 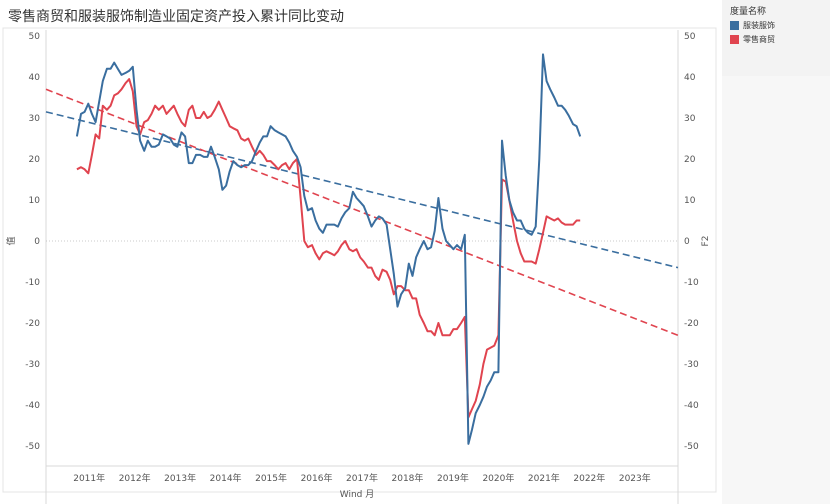 I want to click on y-tick-label-right: -30, so click(x=691, y=365).